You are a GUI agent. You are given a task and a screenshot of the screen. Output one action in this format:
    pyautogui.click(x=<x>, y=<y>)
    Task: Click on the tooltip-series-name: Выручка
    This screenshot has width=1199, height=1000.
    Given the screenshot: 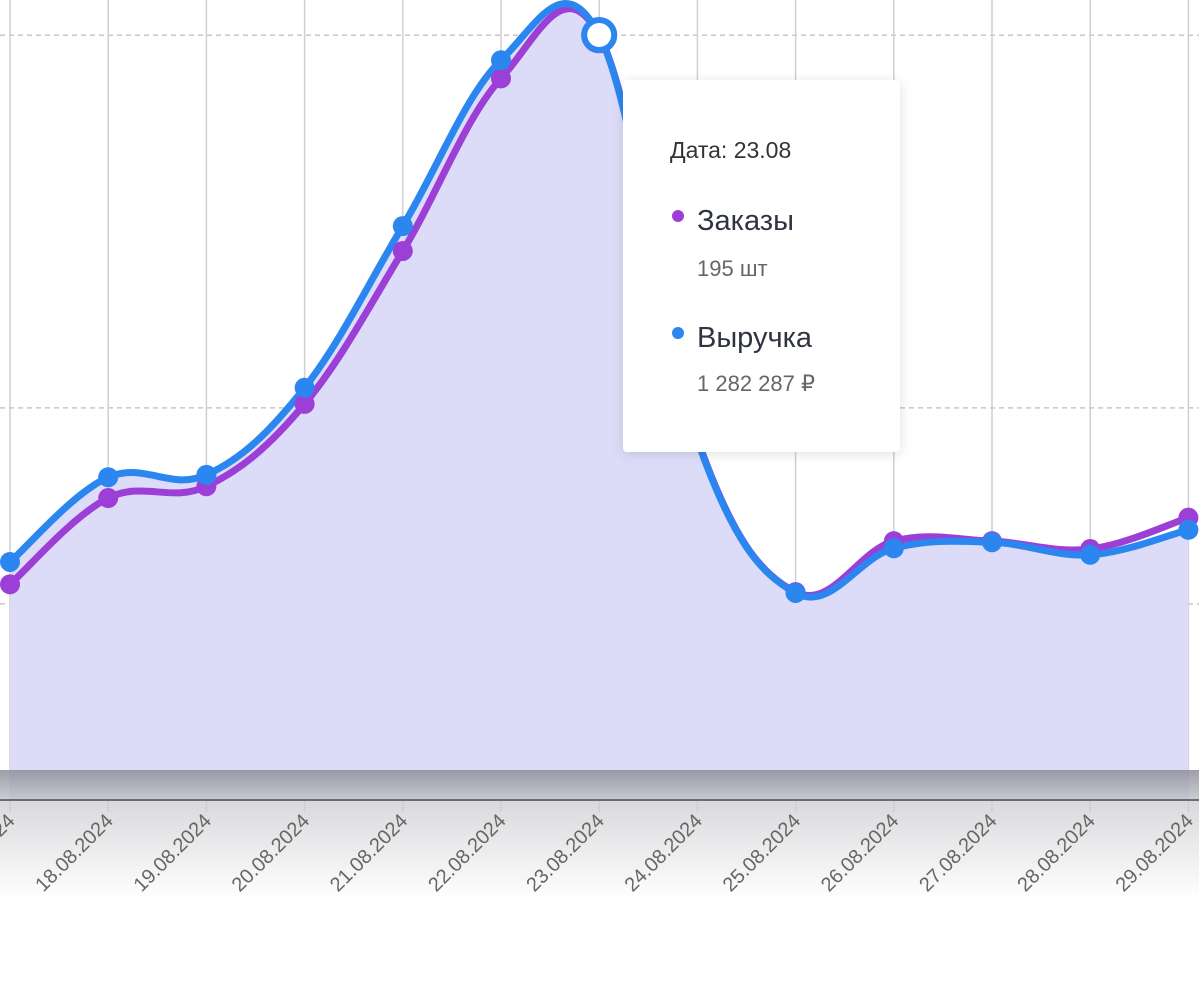 What is the action you would take?
    pyautogui.click(x=755, y=338)
    